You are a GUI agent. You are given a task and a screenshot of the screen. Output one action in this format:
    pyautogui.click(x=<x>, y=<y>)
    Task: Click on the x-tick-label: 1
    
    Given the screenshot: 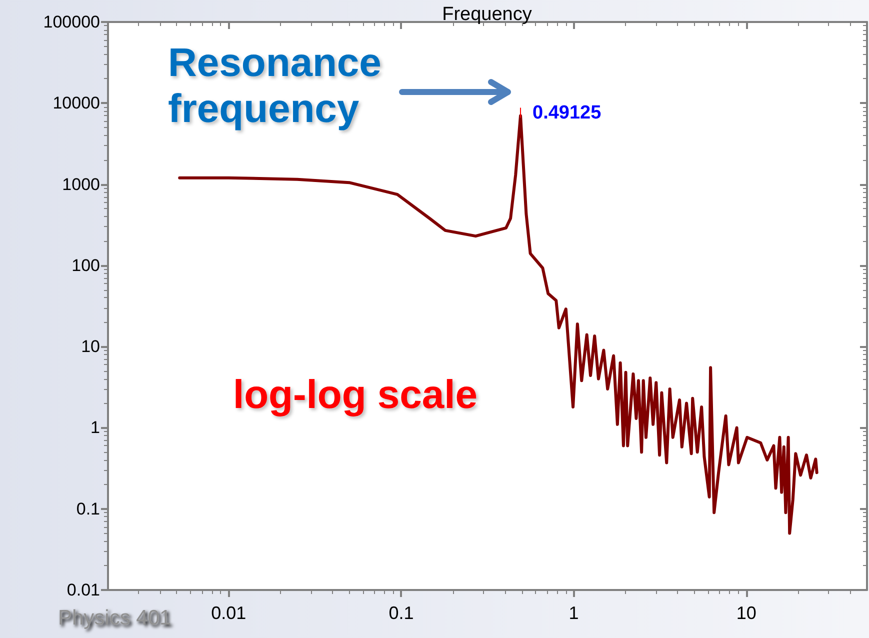 What is the action you would take?
    pyautogui.click(x=573, y=613)
    